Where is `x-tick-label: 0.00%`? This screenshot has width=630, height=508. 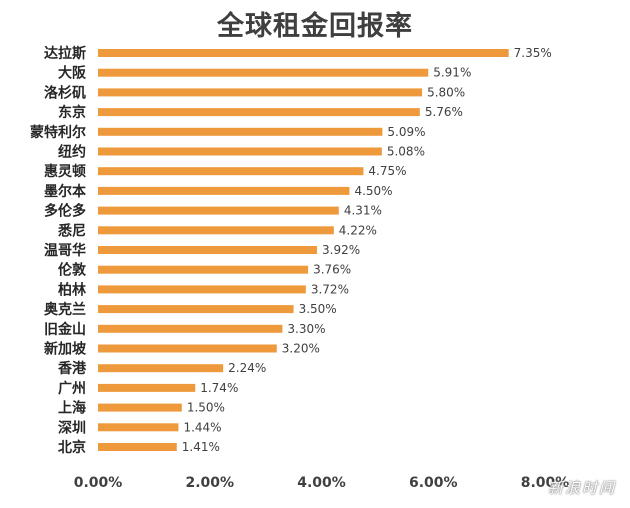
x-tick-label: 0.00% is located at coordinates (98, 483).